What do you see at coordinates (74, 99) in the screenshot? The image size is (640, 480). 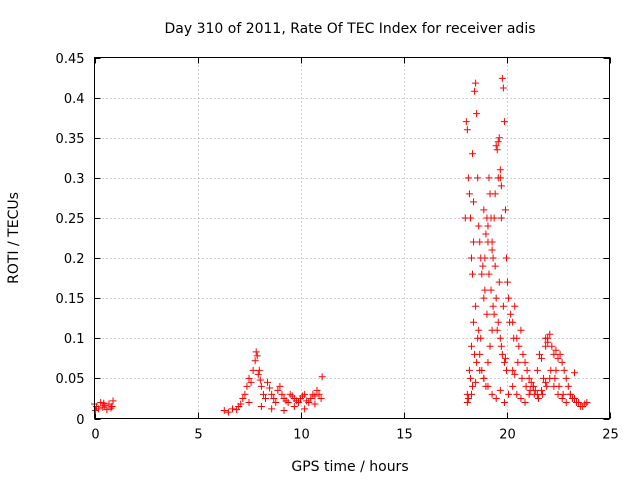 I see `y-tick-label: 0.4` at bounding box center [74, 99].